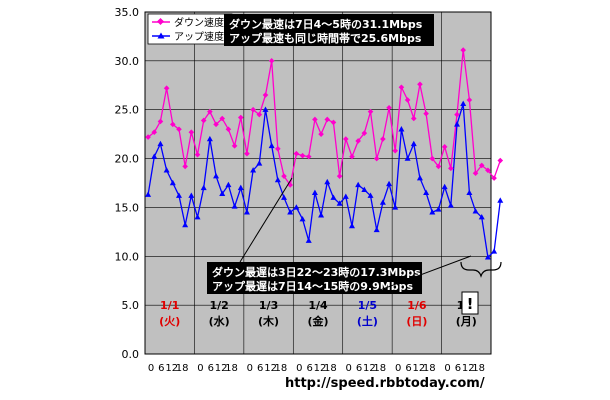 The image size is (610, 400). I want to click on day-dow-label: (木), so click(268, 321).